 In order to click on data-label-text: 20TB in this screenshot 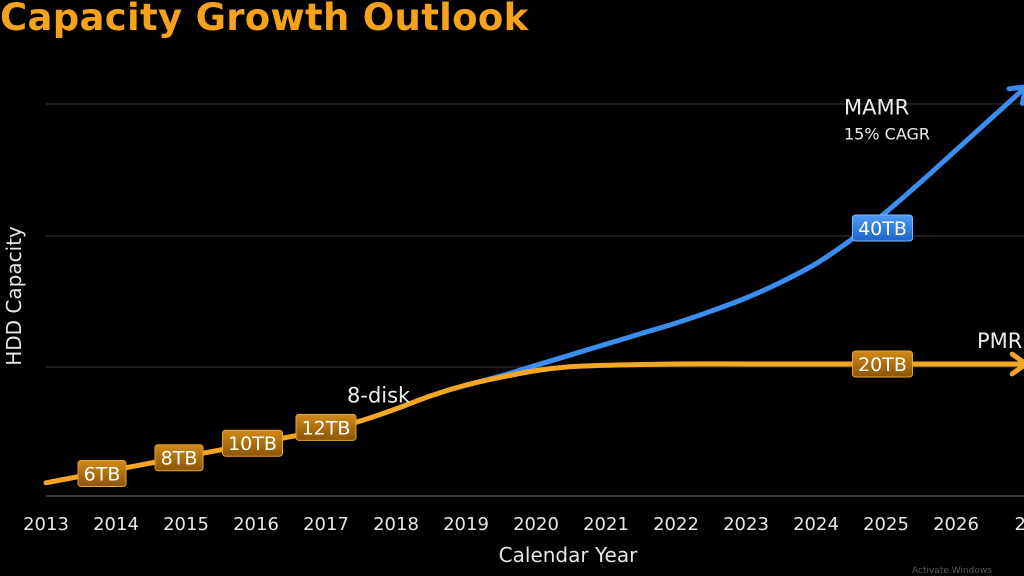, I will do `click(882, 365)`.